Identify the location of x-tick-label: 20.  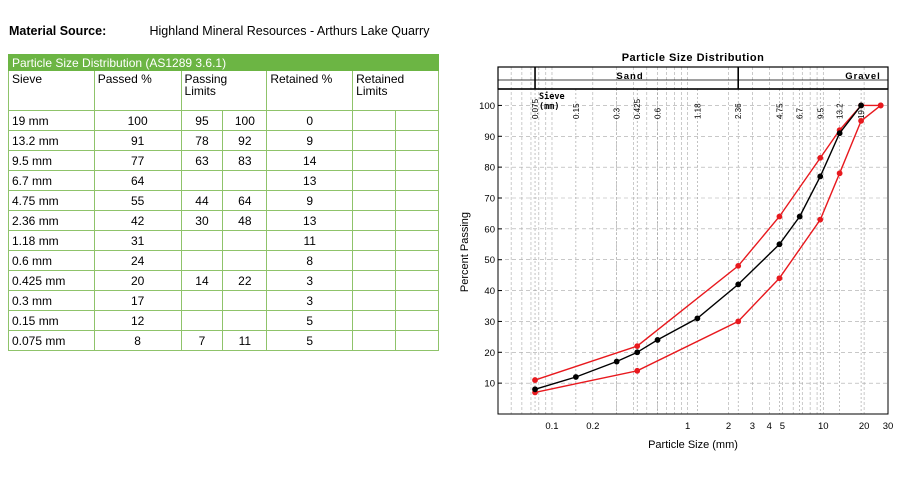
(864, 426).